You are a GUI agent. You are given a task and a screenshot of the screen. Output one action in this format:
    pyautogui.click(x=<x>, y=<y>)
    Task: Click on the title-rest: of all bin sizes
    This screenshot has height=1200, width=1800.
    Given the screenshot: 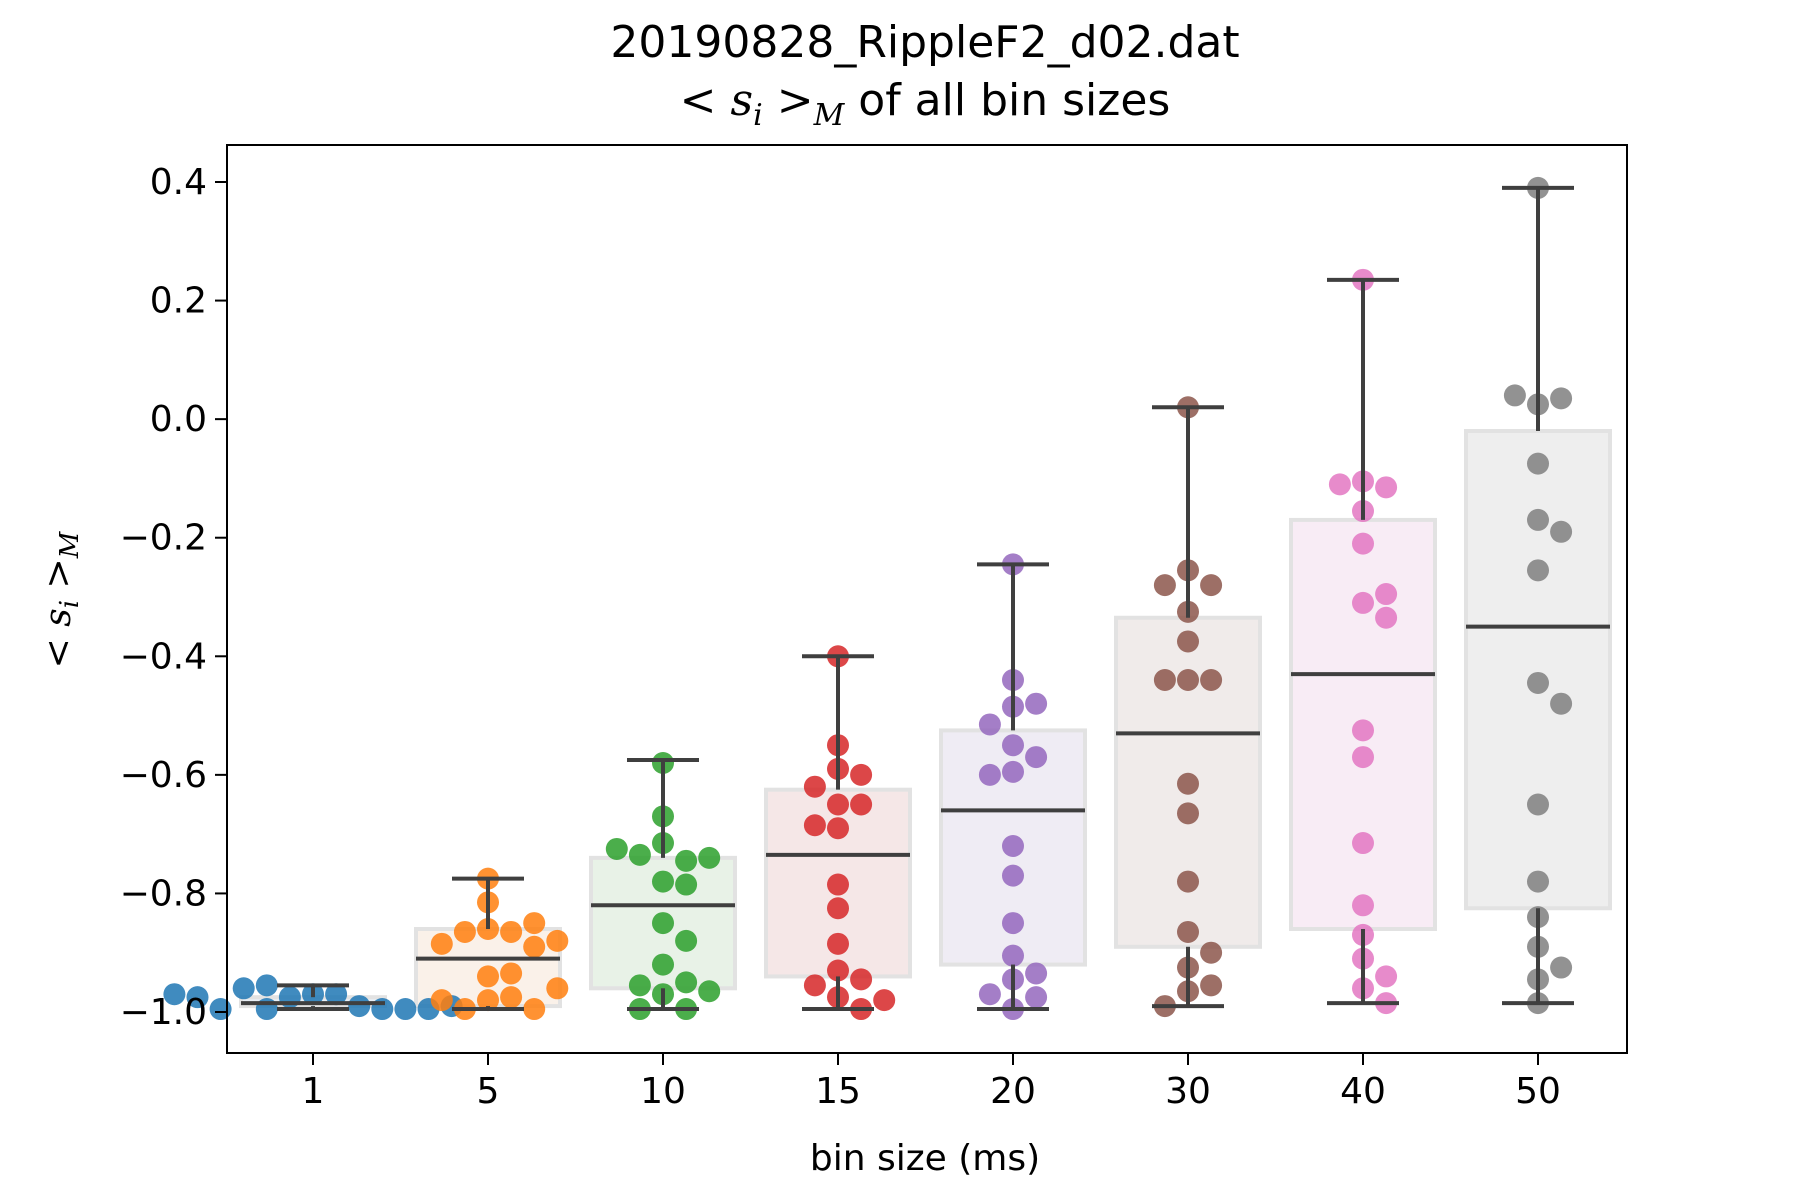 What is the action you would take?
    pyautogui.click(x=1007, y=100)
    